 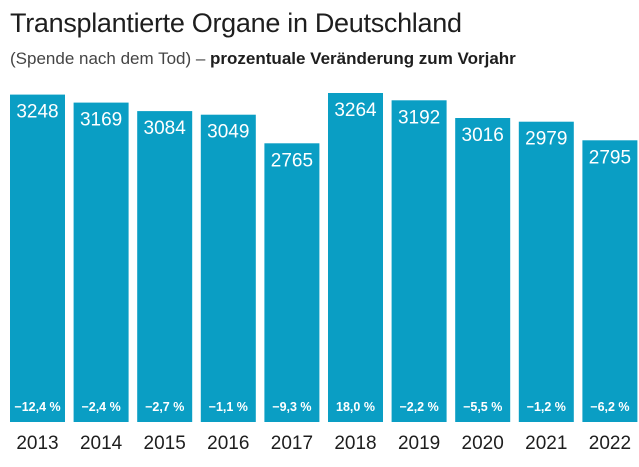 I want to click on change-label: −5,5 %, so click(x=482, y=407).